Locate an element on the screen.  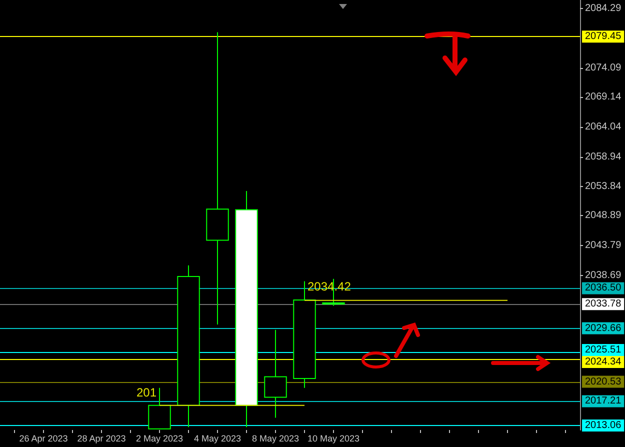
y-tick-label: 2048.89 is located at coordinates (603, 216).